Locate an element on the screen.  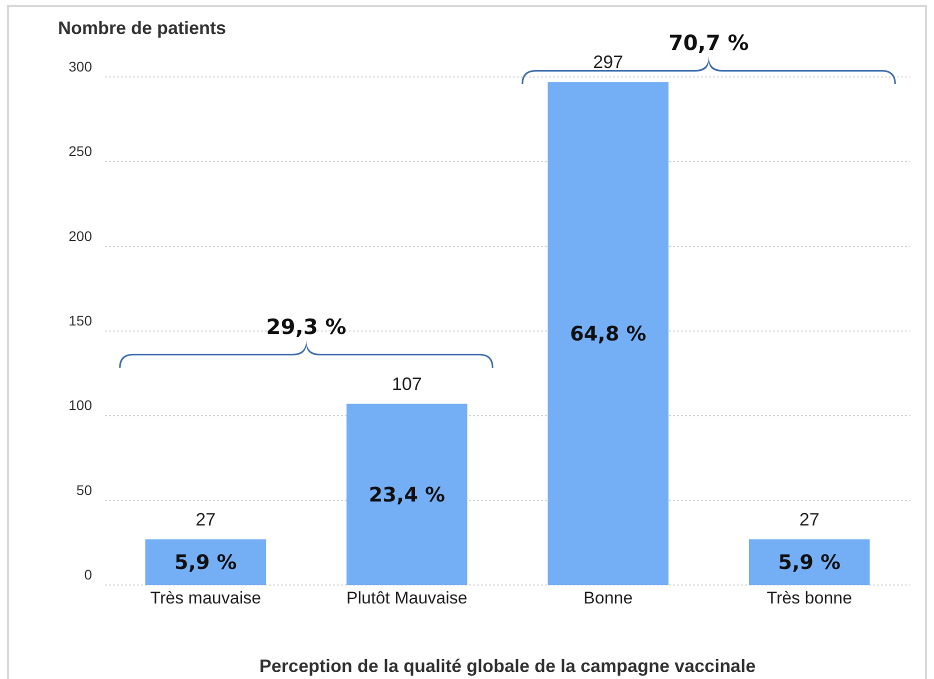
x-tick-label: Très mauvaise is located at coordinates (206, 598).